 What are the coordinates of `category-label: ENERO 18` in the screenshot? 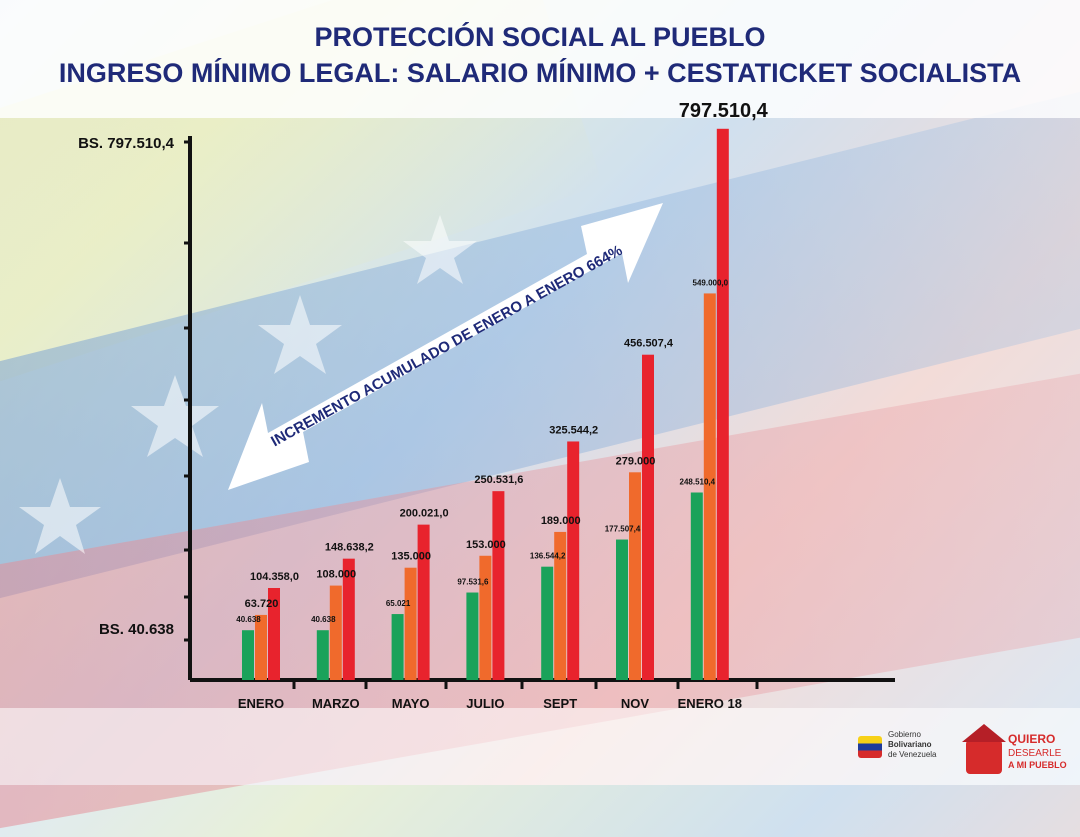 It's located at (710, 703).